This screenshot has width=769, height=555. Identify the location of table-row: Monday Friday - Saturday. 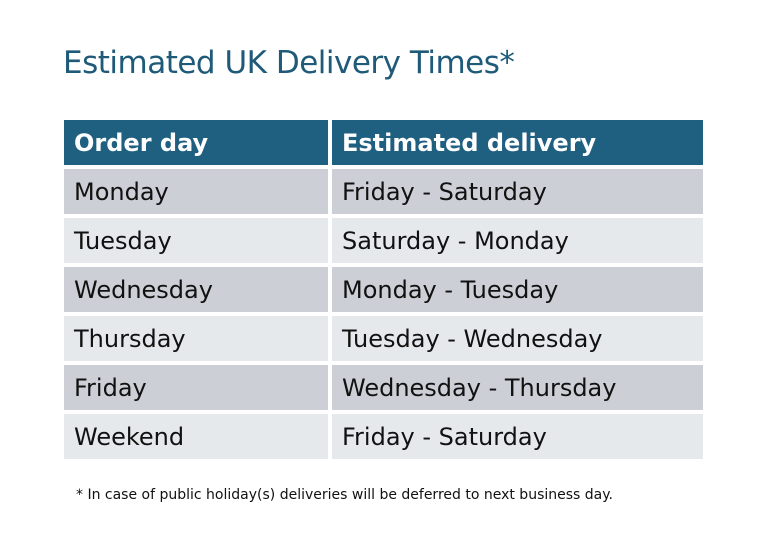
(383, 191).